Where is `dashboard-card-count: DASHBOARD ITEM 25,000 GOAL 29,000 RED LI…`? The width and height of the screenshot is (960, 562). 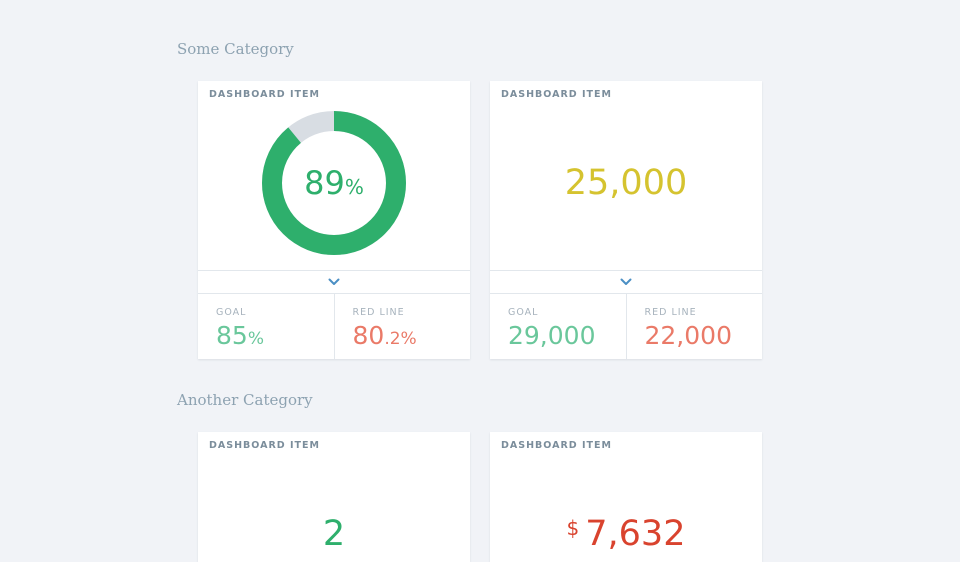 dashboard-card-count: DASHBOARD ITEM 25,000 GOAL 29,000 RED LI… is located at coordinates (626, 220).